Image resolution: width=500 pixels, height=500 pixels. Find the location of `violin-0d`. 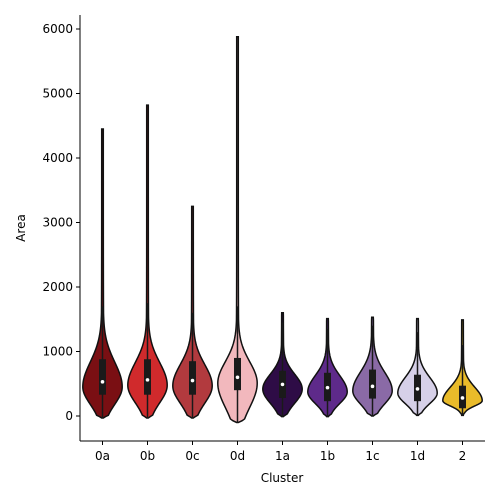

violin-0d is located at coordinates (237, 229).